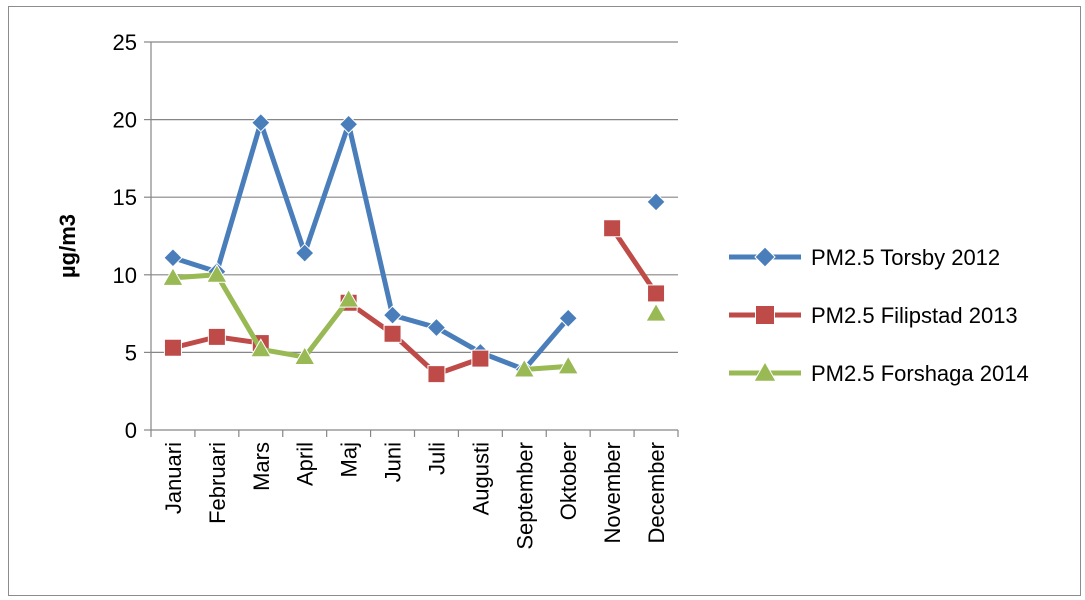 The image size is (1085, 600). Describe the element at coordinates (524, 496) in the screenshot. I see `x-tick-label-september: September` at that location.